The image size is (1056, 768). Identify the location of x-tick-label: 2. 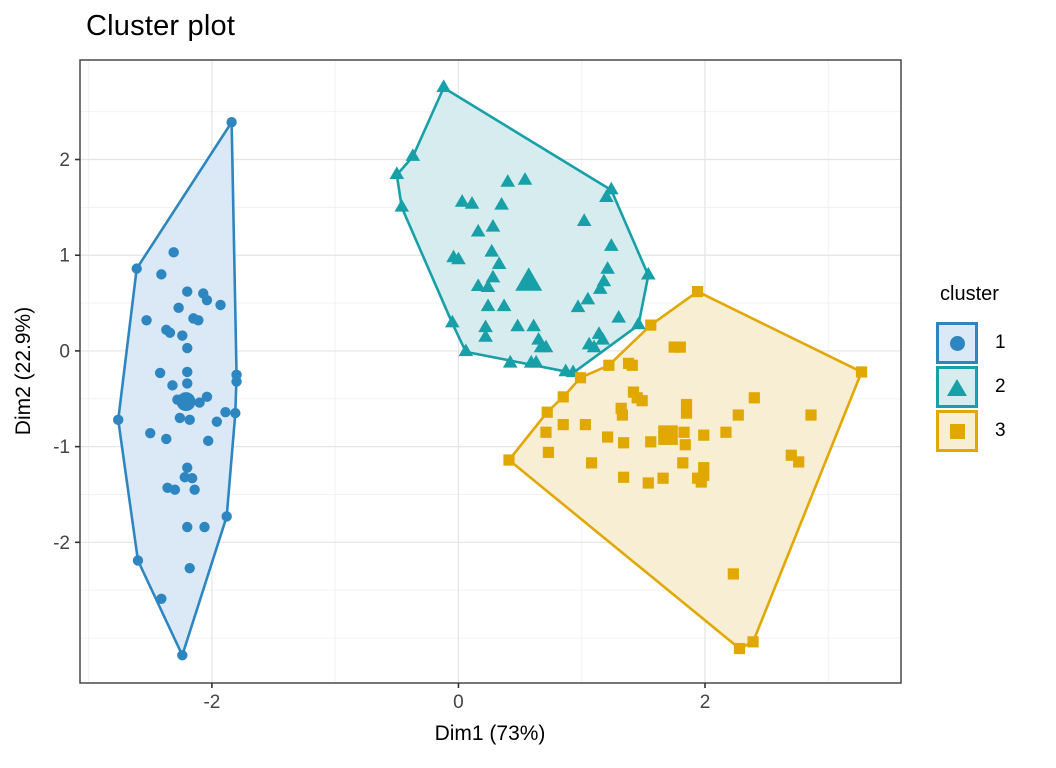
(705, 702).